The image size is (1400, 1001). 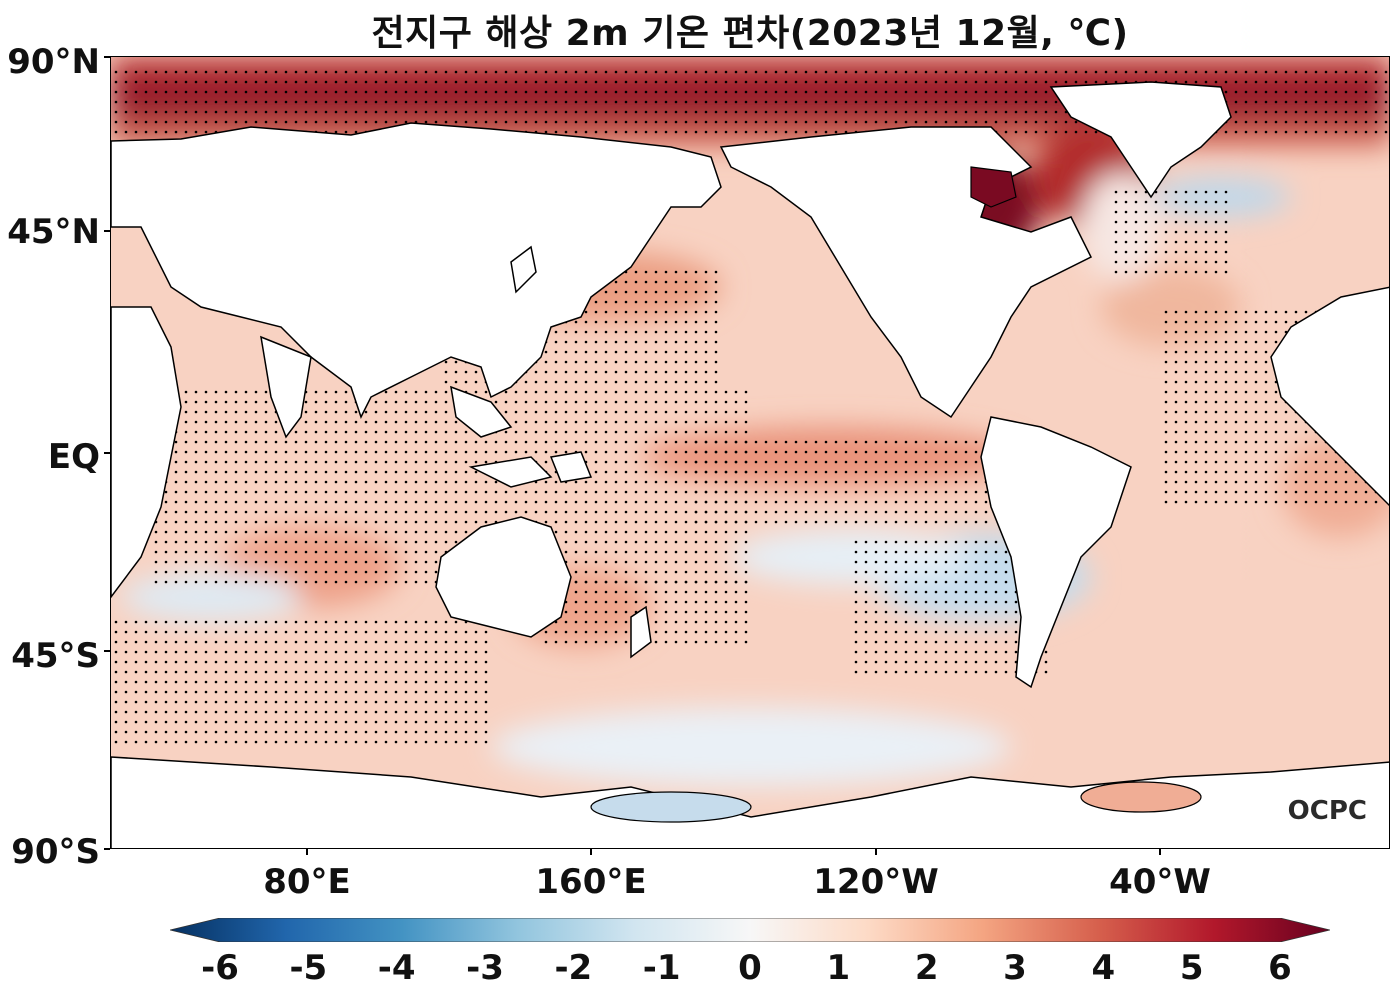 What do you see at coordinates (591, 882) in the screenshot?
I see `lon-label-160e: 160°E` at bounding box center [591, 882].